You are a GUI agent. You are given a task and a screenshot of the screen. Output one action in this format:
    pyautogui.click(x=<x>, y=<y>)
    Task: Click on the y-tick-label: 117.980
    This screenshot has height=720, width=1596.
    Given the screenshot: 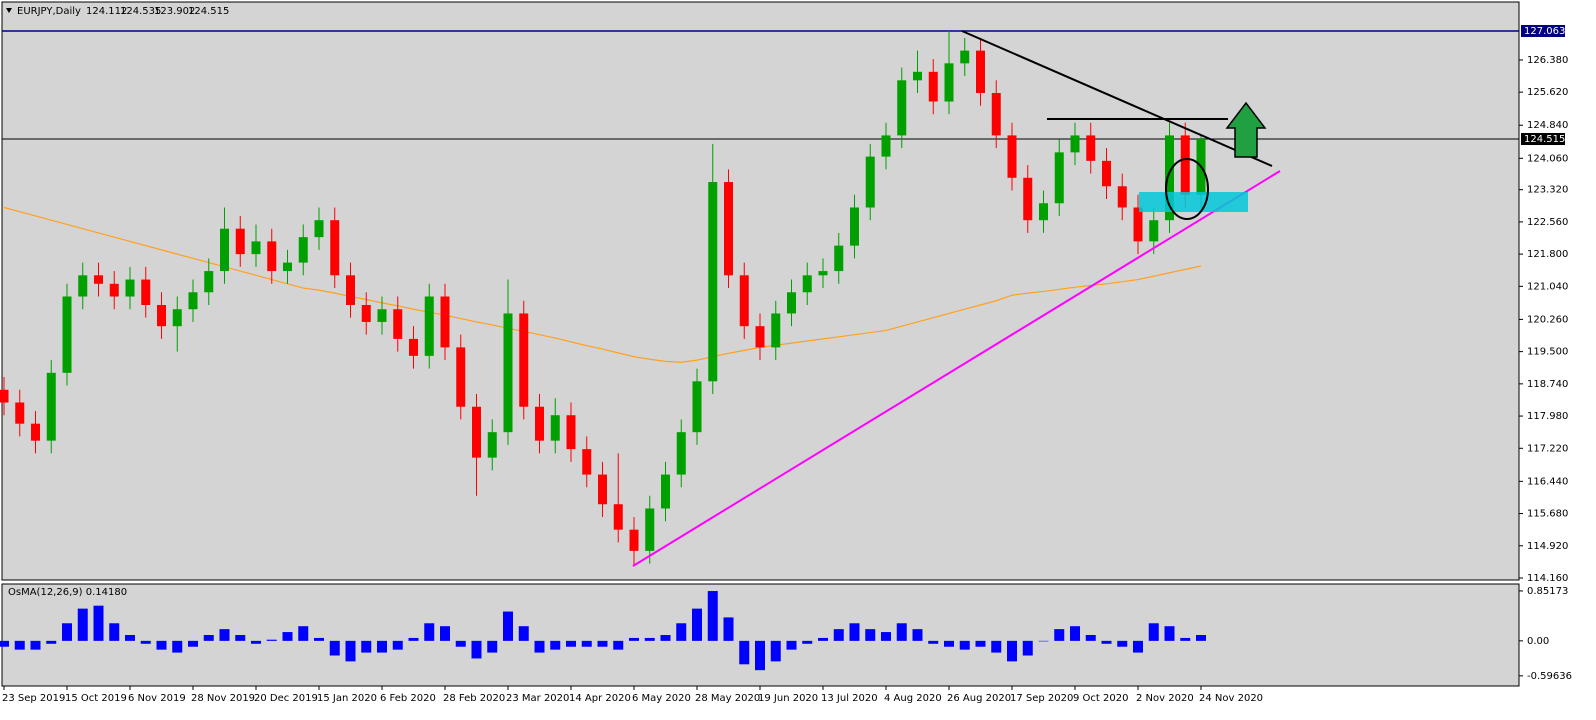 What is the action you would take?
    pyautogui.click(x=1547, y=416)
    